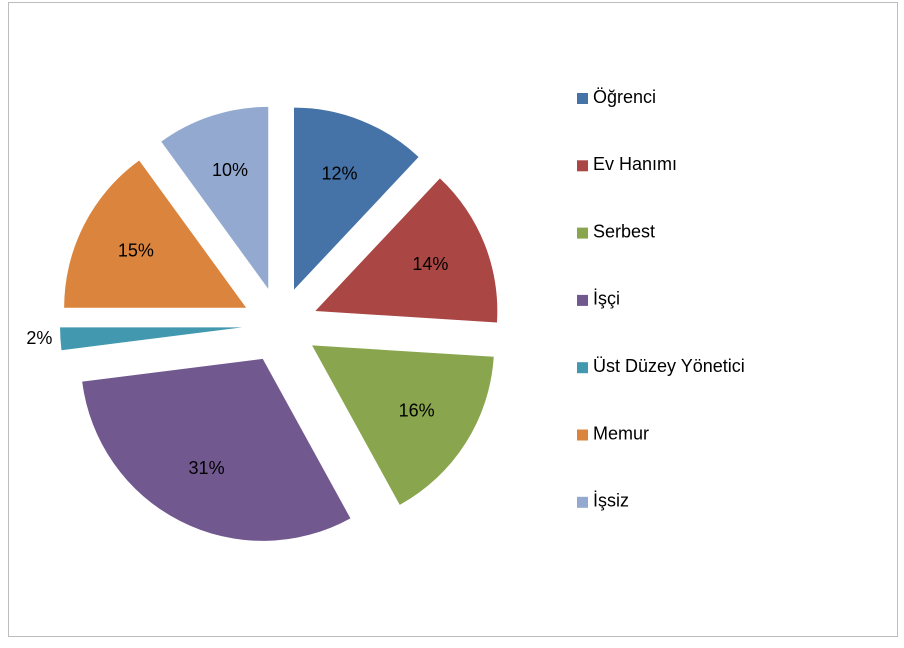 The image size is (904, 648). What do you see at coordinates (136, 250) in the screenshot?
I see `data-label: 15%` at bounding box center [136, 250].